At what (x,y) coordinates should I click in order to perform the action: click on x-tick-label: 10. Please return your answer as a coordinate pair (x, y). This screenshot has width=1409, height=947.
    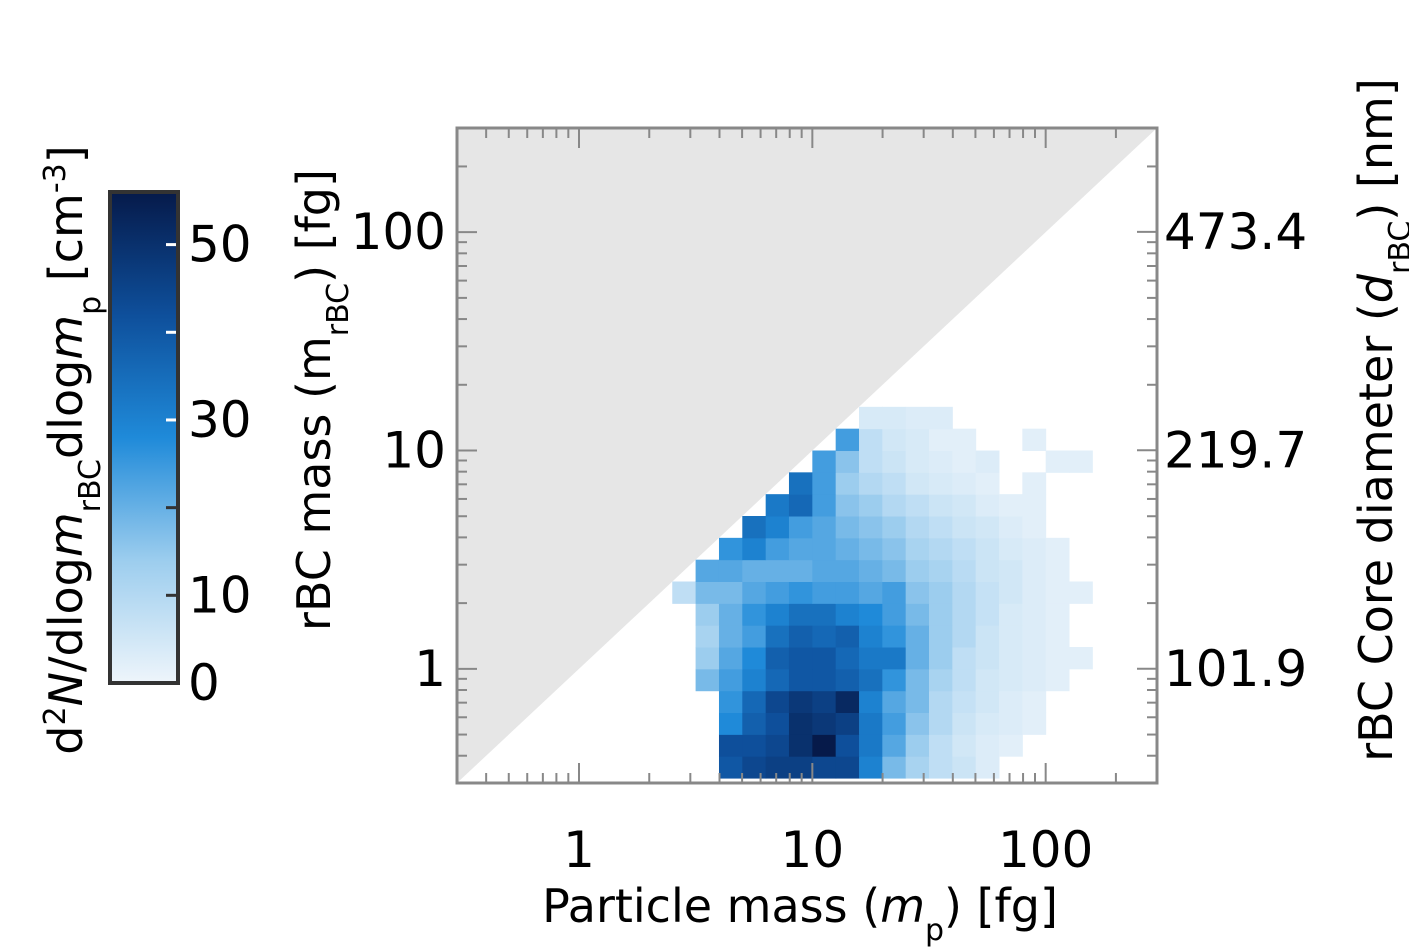
    Looking at the image, I should click on (813, 850).